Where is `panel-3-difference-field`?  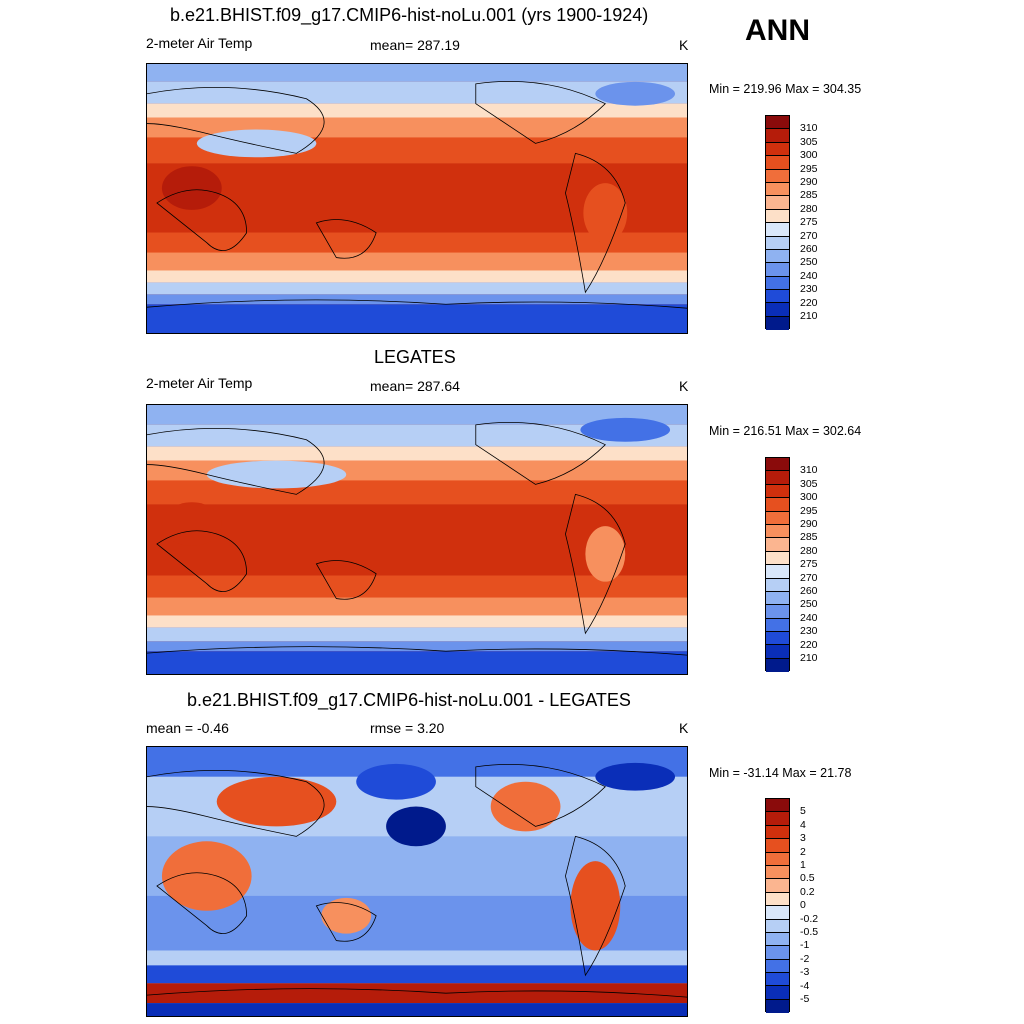
panel-3-difference-field is located at coordinates (417, 881).